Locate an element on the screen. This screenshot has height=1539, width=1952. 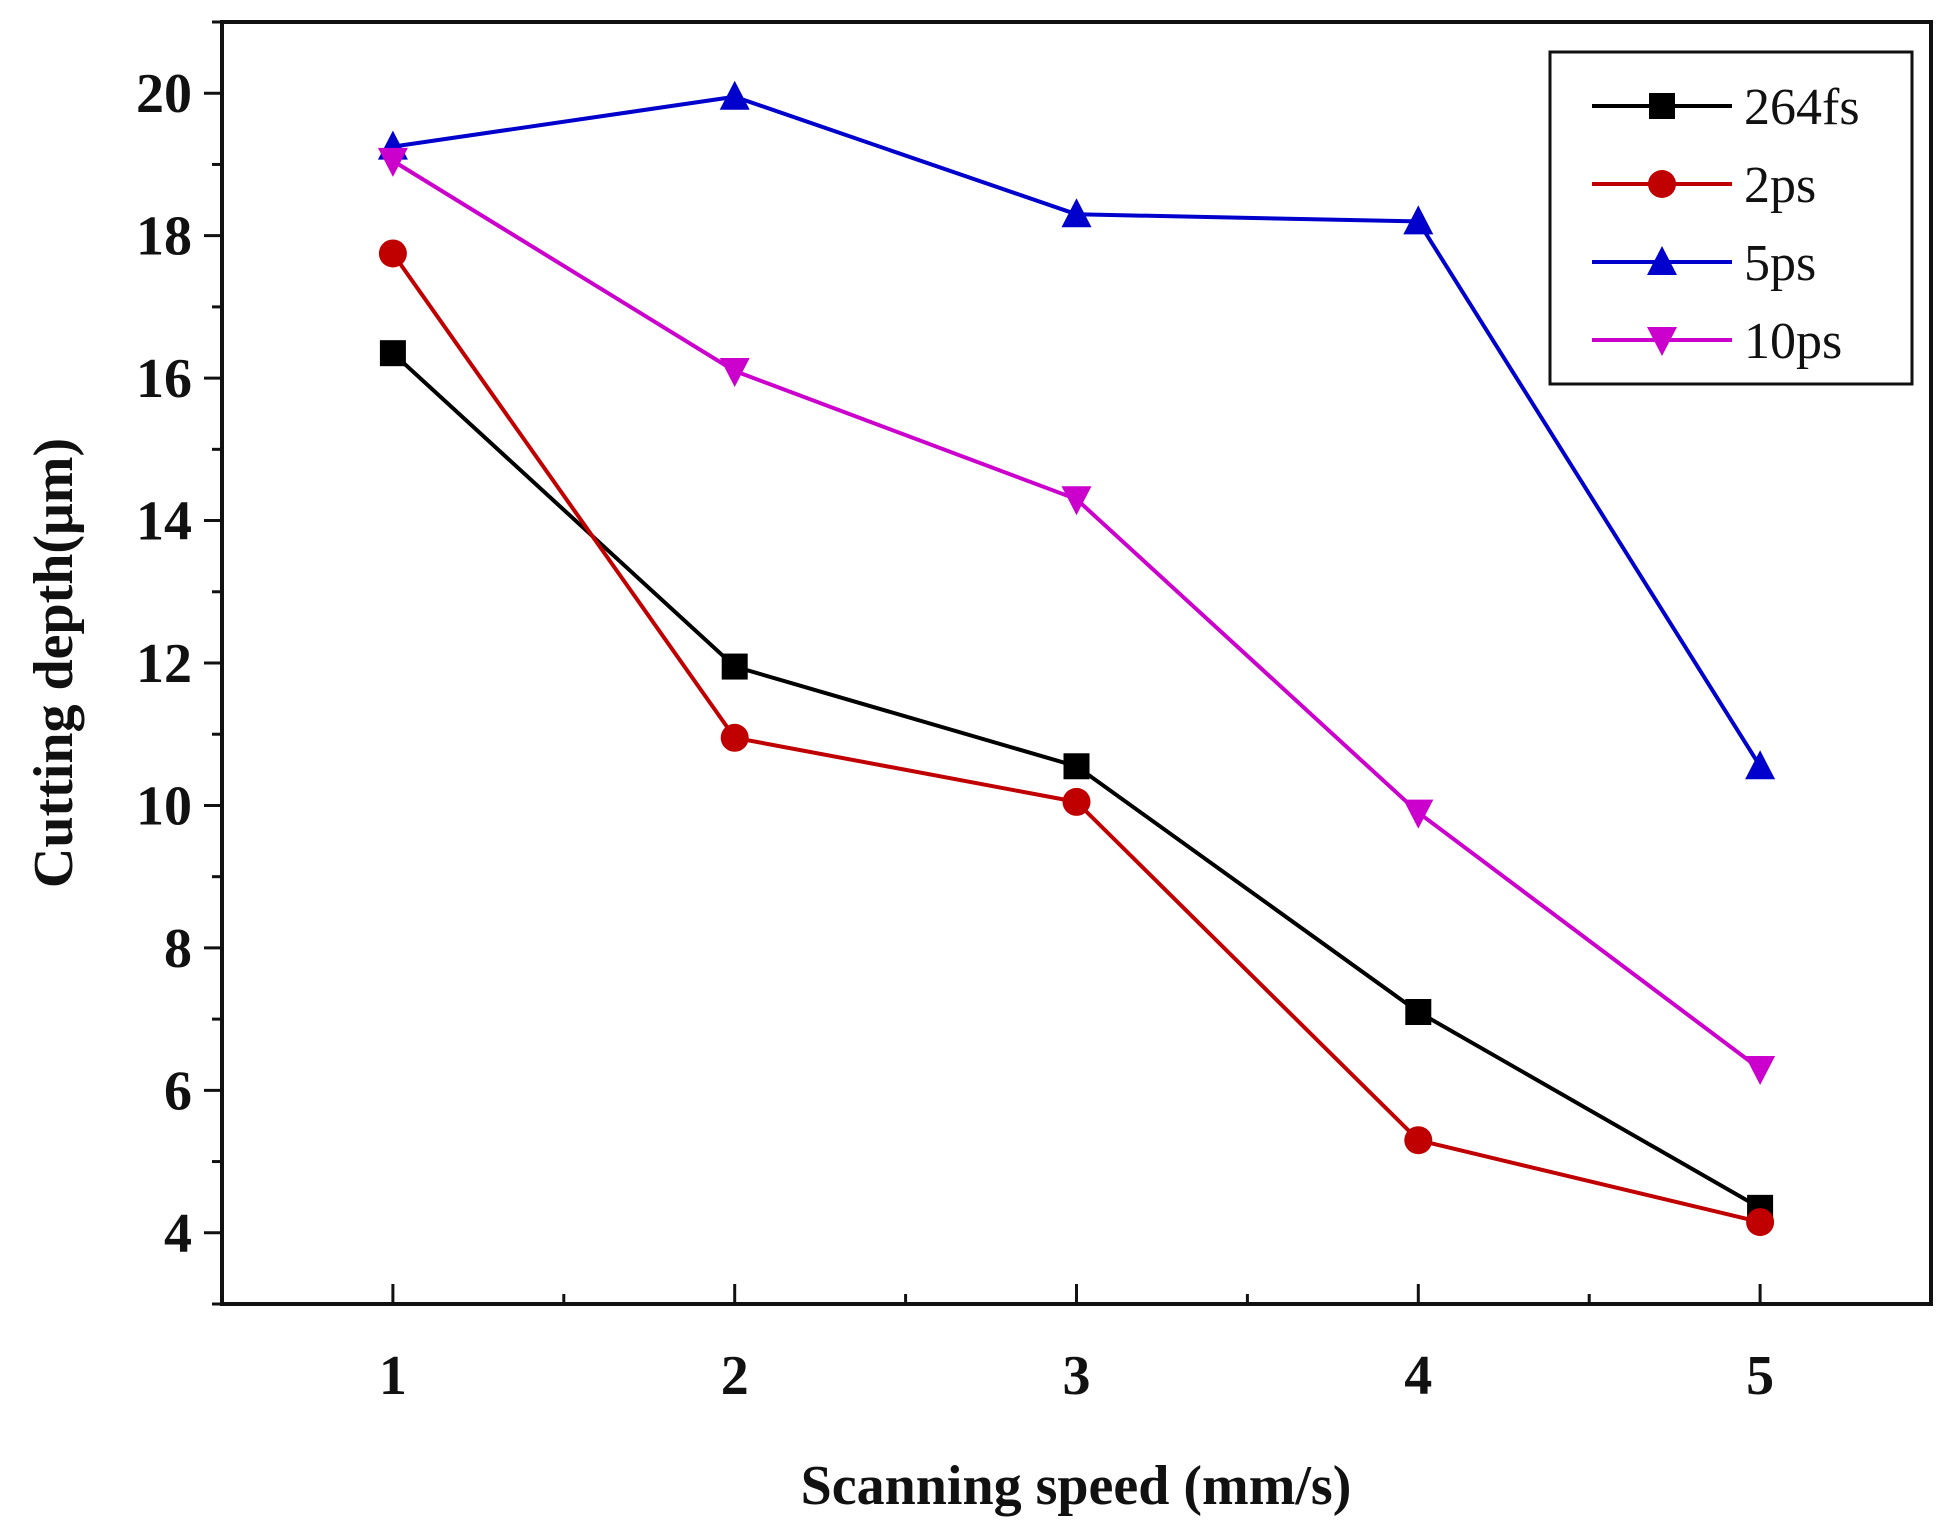
x-tick-label: 2 is located at coordinates (735, 1376).